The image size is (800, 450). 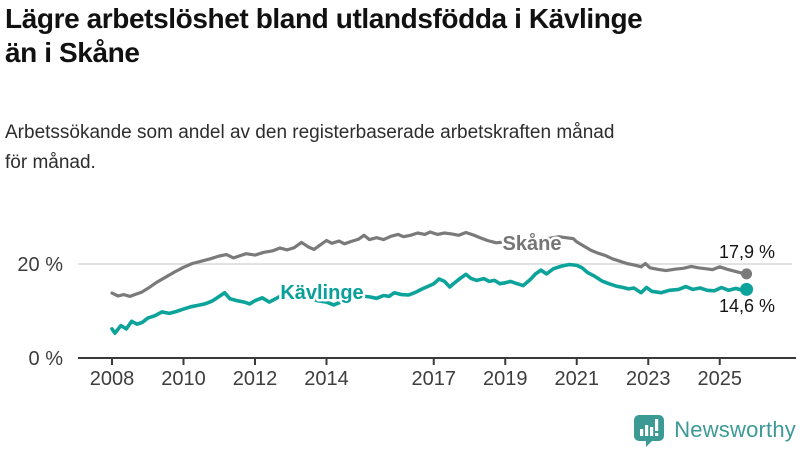 I want to click on end-value-label-Skåne: 17,9 %, so click(x=747, y=252).